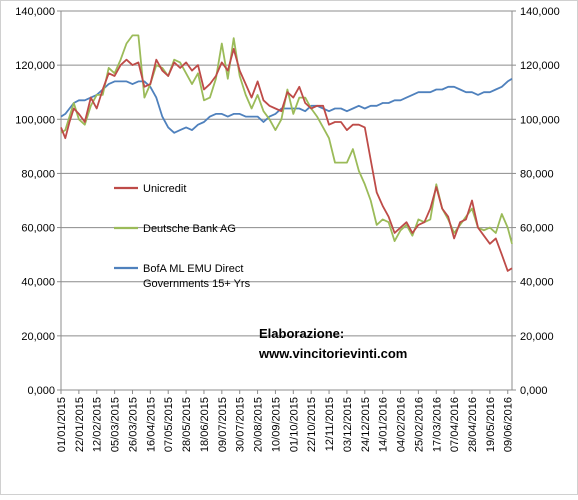  What do you see at coordinates (38, 174) in the screenshot?
I see `left-tick-label: 80,000` at bounding box center [38, 174].